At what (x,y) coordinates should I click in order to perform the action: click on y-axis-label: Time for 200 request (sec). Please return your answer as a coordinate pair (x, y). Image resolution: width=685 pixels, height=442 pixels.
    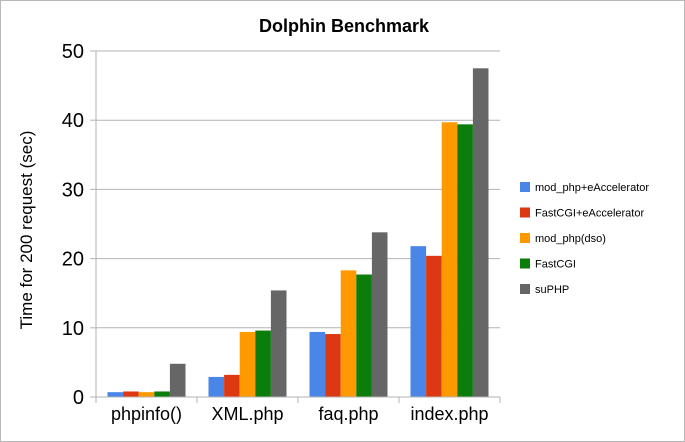
    Looking at the image, I should click on (26, 230).